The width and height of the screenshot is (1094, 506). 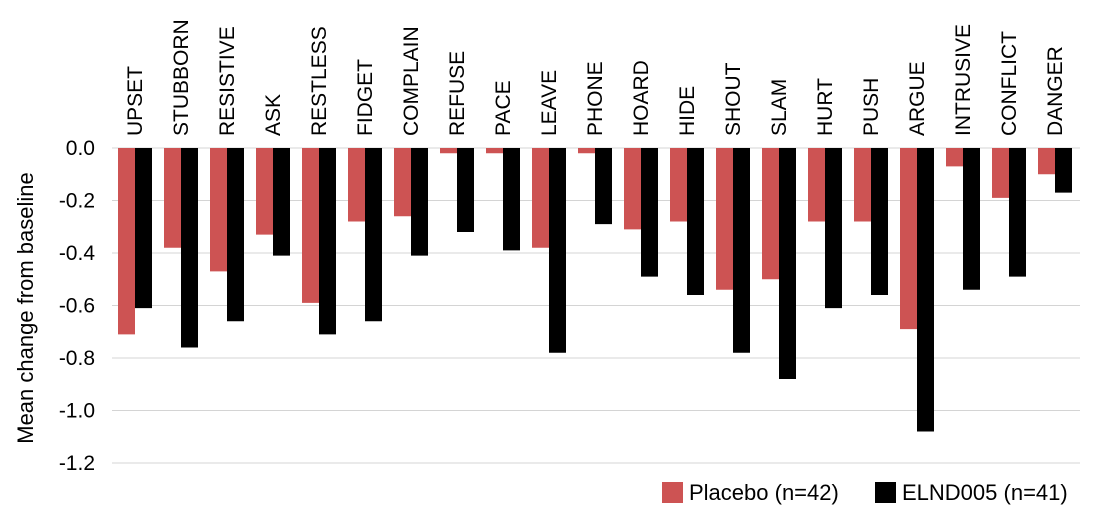 What do you see at coordinates (181, 77) in the screenshot?
I see `category-label-stubborn: STUBBORN` at bounding box center [181, 77].